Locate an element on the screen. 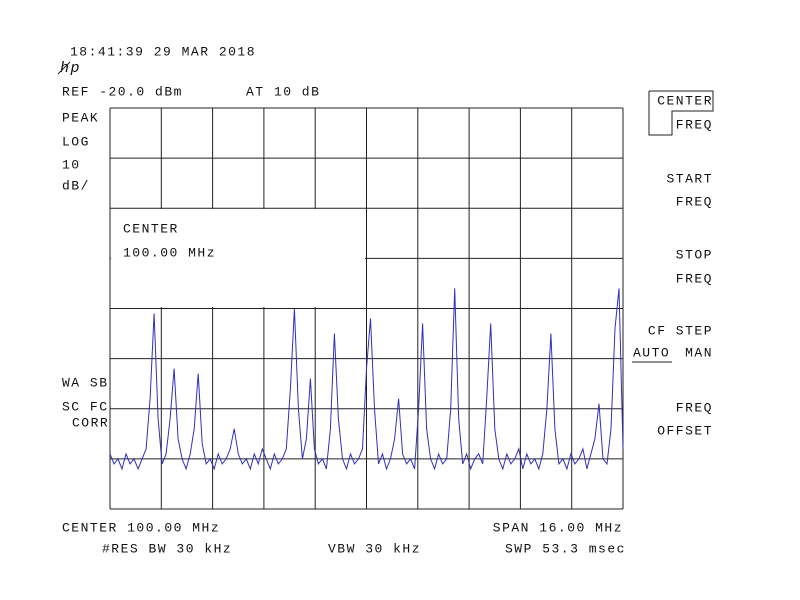 This screenshot has height=600, width=800. active-function-value: 100.00 MHz is located at coordinates (169, 252).